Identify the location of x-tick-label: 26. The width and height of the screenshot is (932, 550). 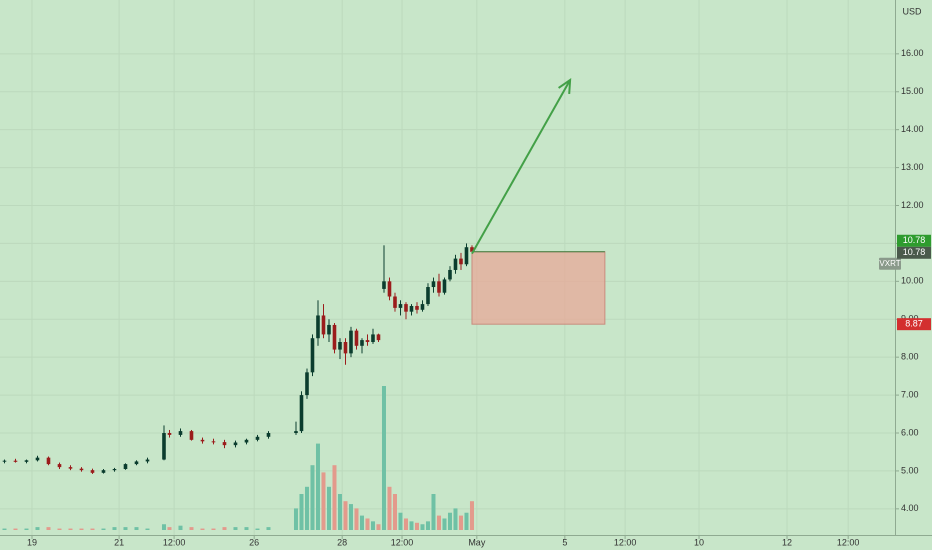
(254, 542).